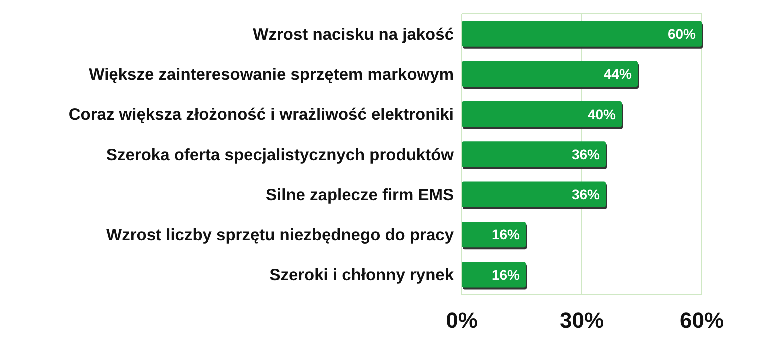 This screenshot has height=338, width=764. Describe the element at coordinates (261, 115) in the screenshot. I see `y-tick-label: Coraz większa złożoność i wrażliwość elektroniki` at that location.